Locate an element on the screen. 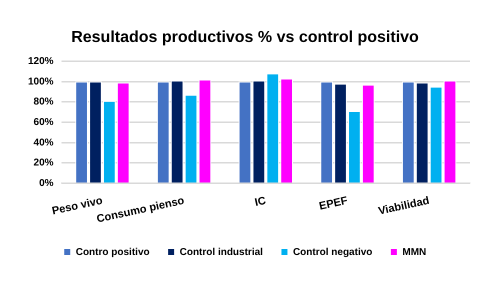 The image size is (500, 281). y-tick-label: 80% is located at coordinates (44, 102).